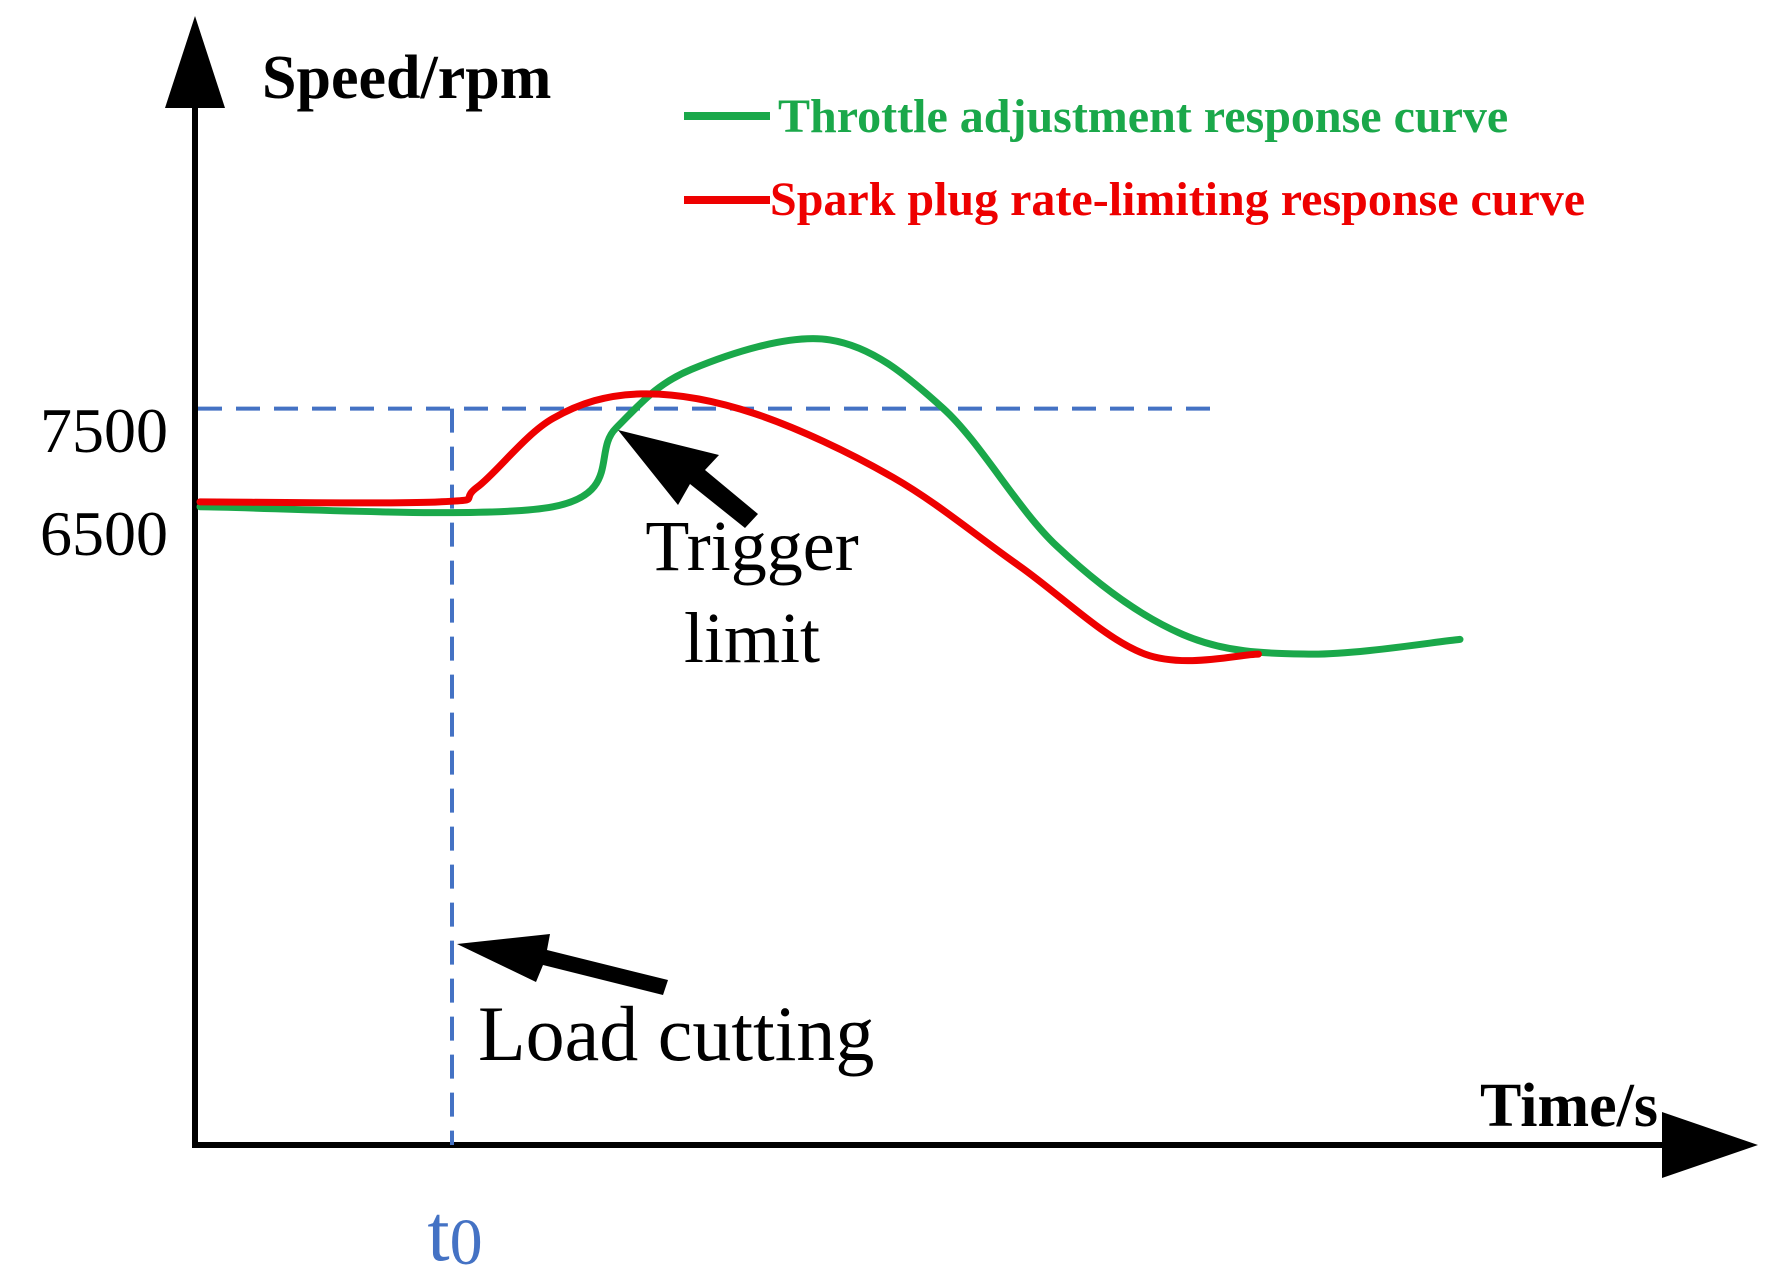  Describe the element at coordinates (1569, 1106) in the screenshot. I see `x-axis-label: Time/s` at that location.